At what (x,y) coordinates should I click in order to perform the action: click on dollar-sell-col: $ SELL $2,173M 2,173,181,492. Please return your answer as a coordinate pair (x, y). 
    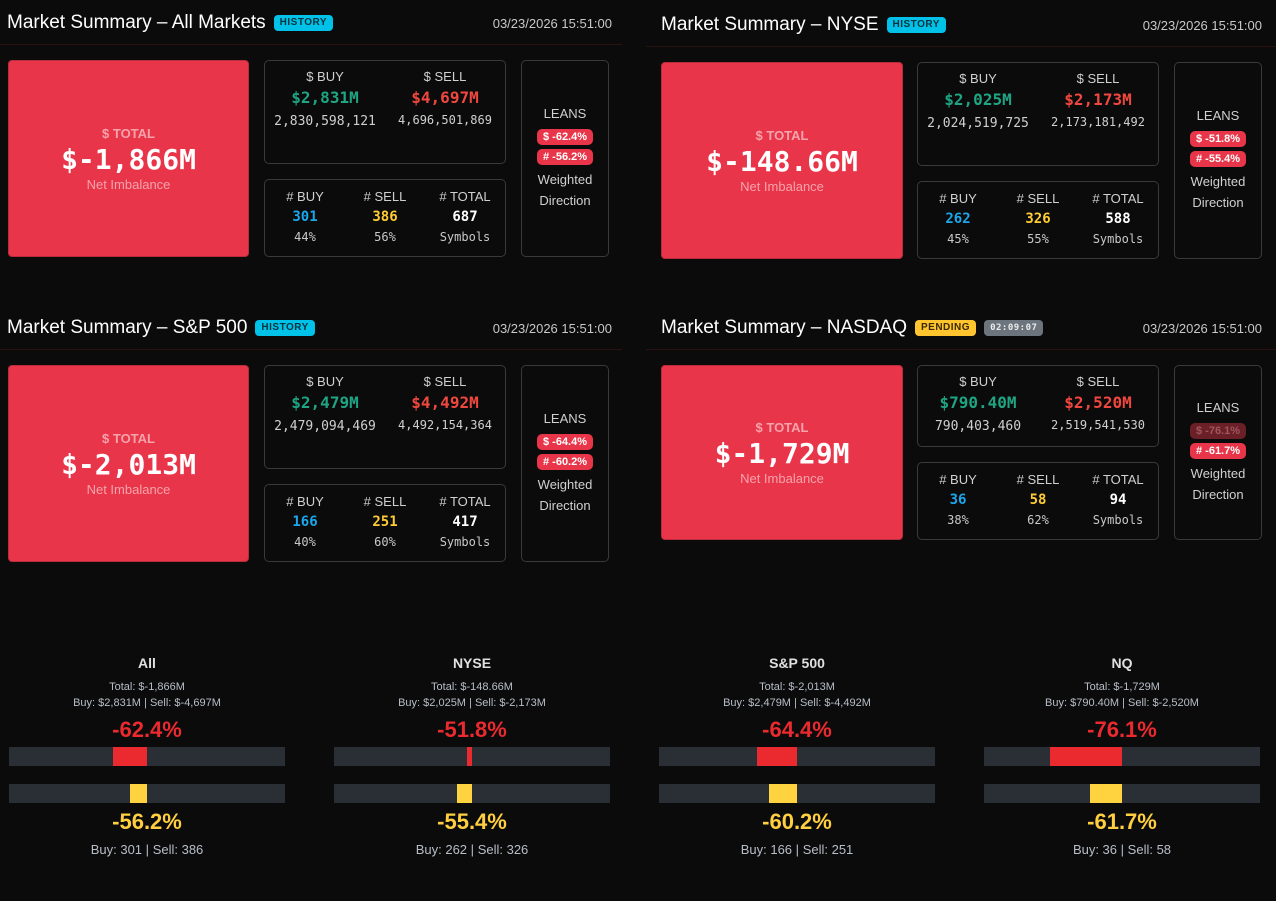
    Looking at the image, I should click on (1098, 114).